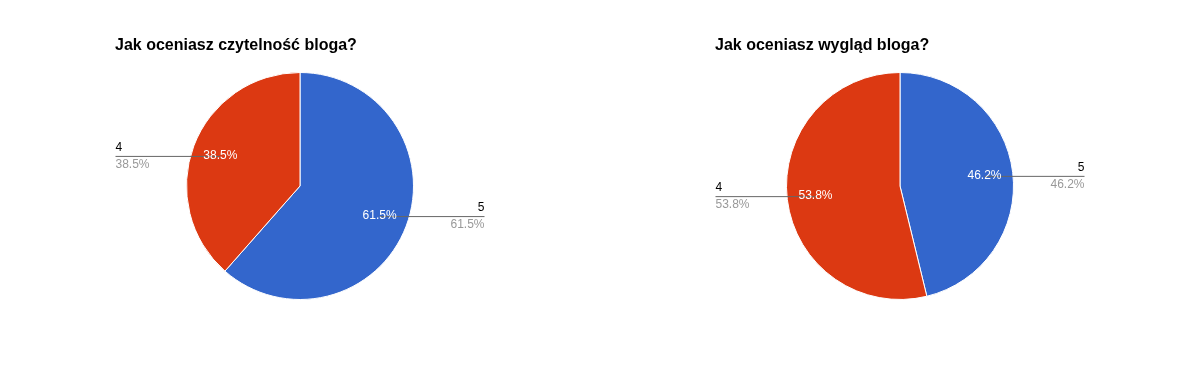 This screenshot has width=1200, height=371. I want to click on chart-title: Jak oceniasz czytelność bloga?, so click(236, 45).